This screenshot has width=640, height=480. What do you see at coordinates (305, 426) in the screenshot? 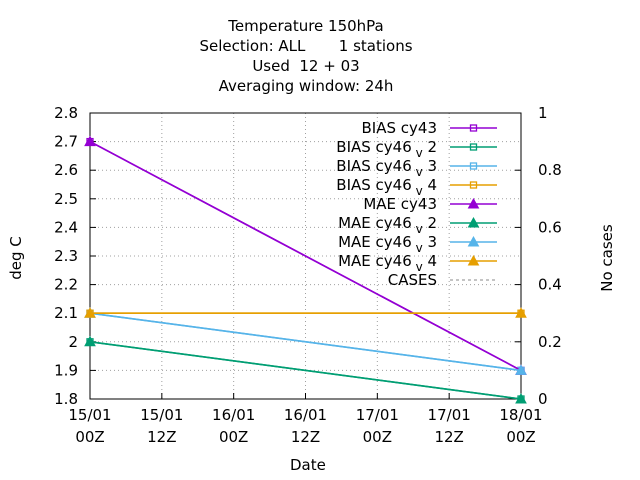
I see `x-tick-label: 16/01 12Z` at bounding box center [305, 426].